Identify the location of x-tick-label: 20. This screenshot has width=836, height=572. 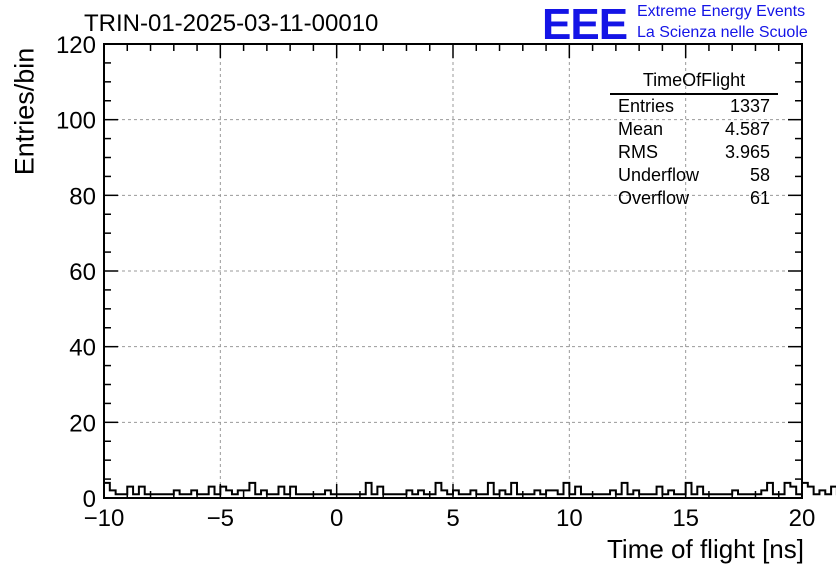
(802, 518).